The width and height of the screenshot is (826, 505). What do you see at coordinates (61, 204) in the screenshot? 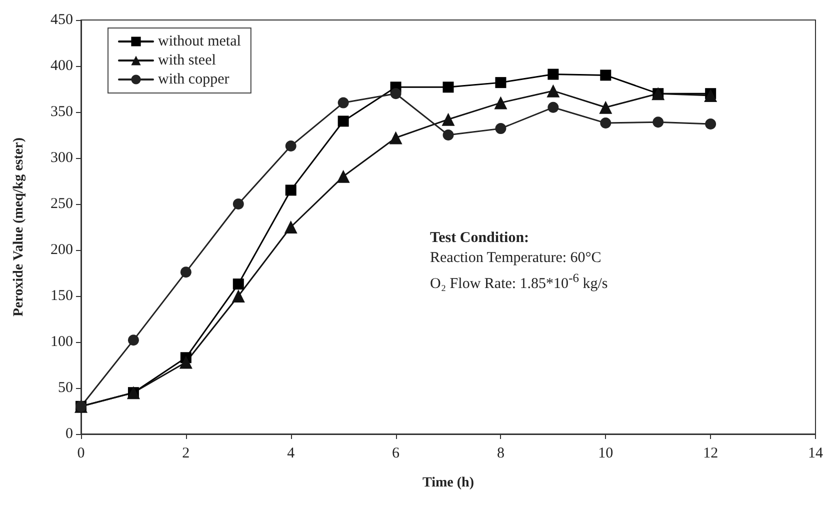
I see `y-tick-label: 250` at bounding box center [61, 204].